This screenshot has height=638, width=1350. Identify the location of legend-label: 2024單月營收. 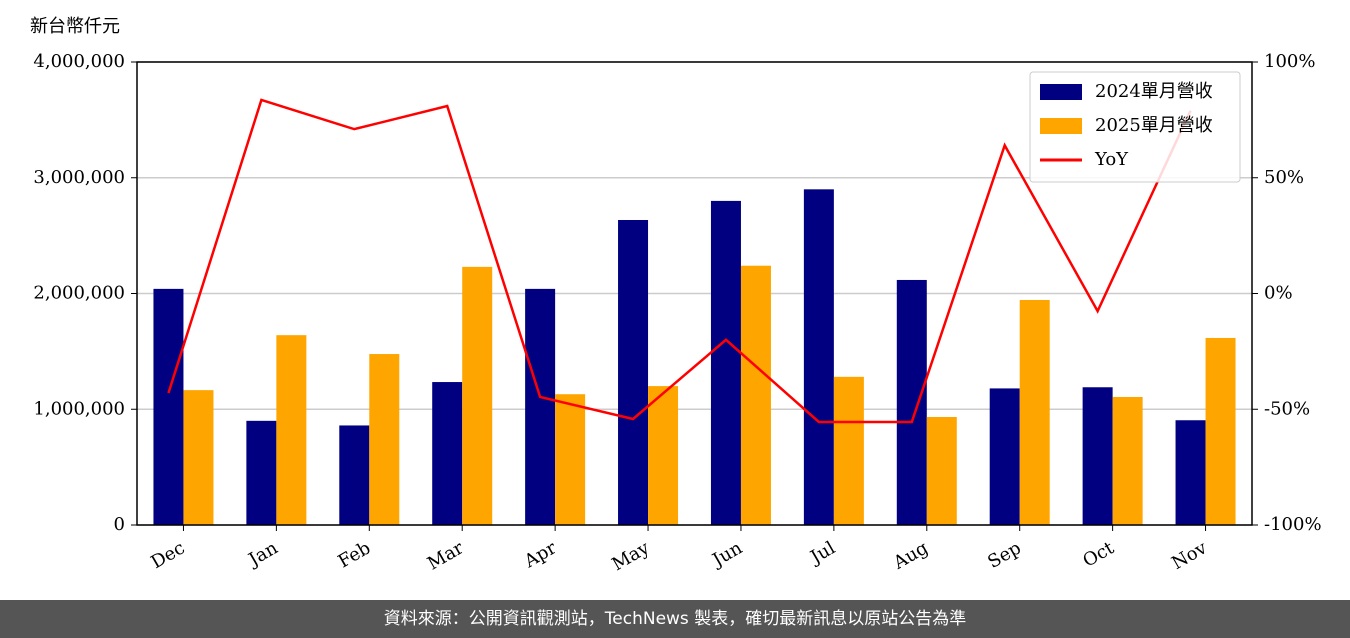
(1154, 91).